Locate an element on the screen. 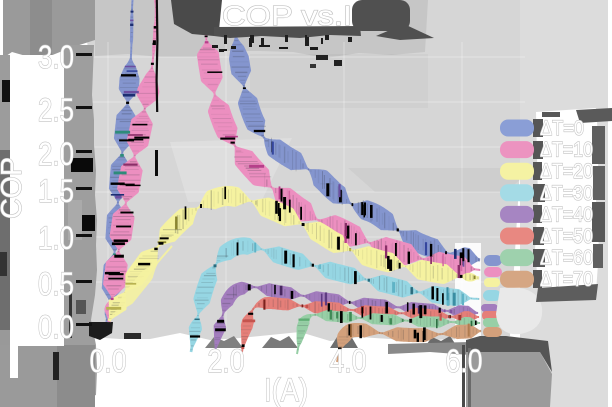 This screenshot has width=612, height=407. svg-text: 2.5 is located at coordinates (56, 110).